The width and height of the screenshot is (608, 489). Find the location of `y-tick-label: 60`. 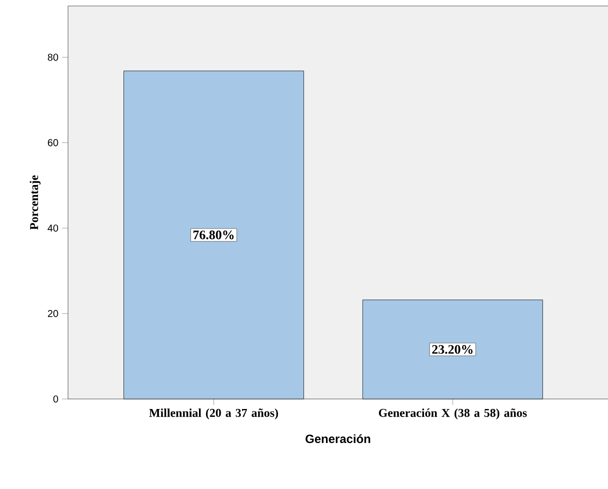

y-tick-label: 60 is located at coordinates (53, 142).